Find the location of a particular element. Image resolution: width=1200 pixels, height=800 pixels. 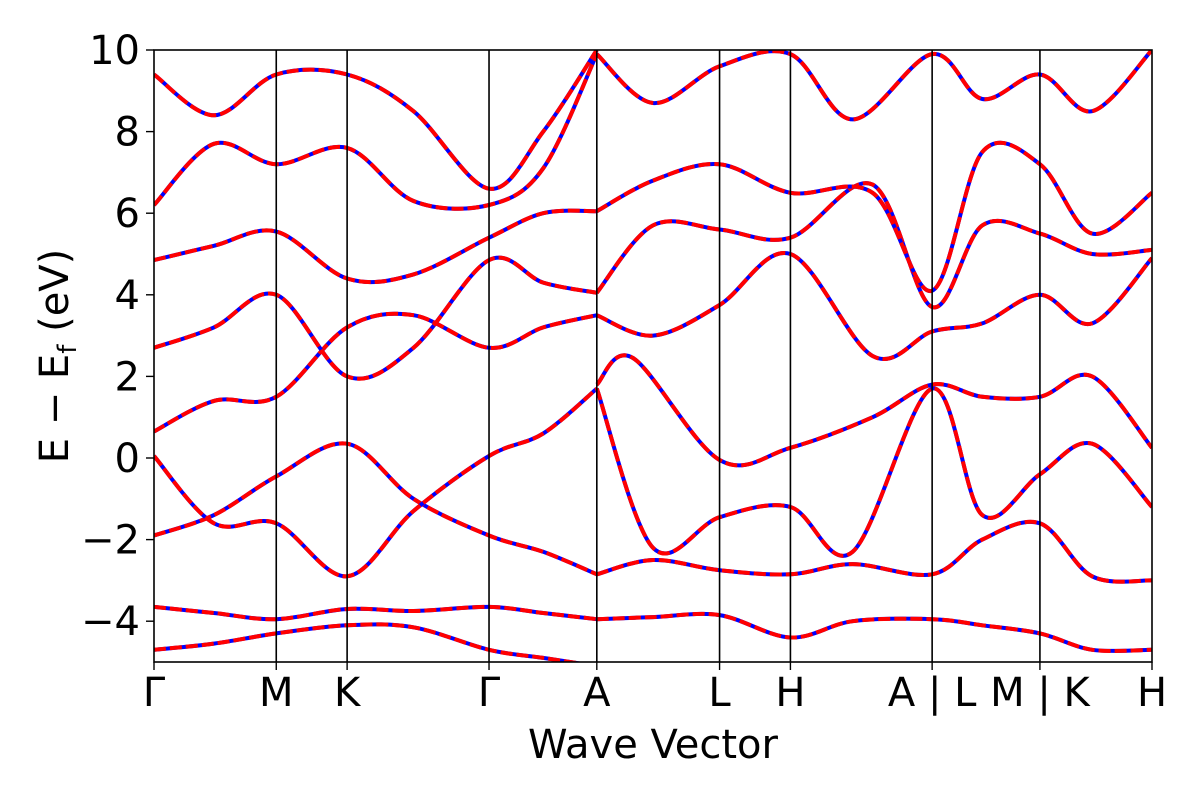

y-tick-label-0: −4 is located at coordinates (110, 622).